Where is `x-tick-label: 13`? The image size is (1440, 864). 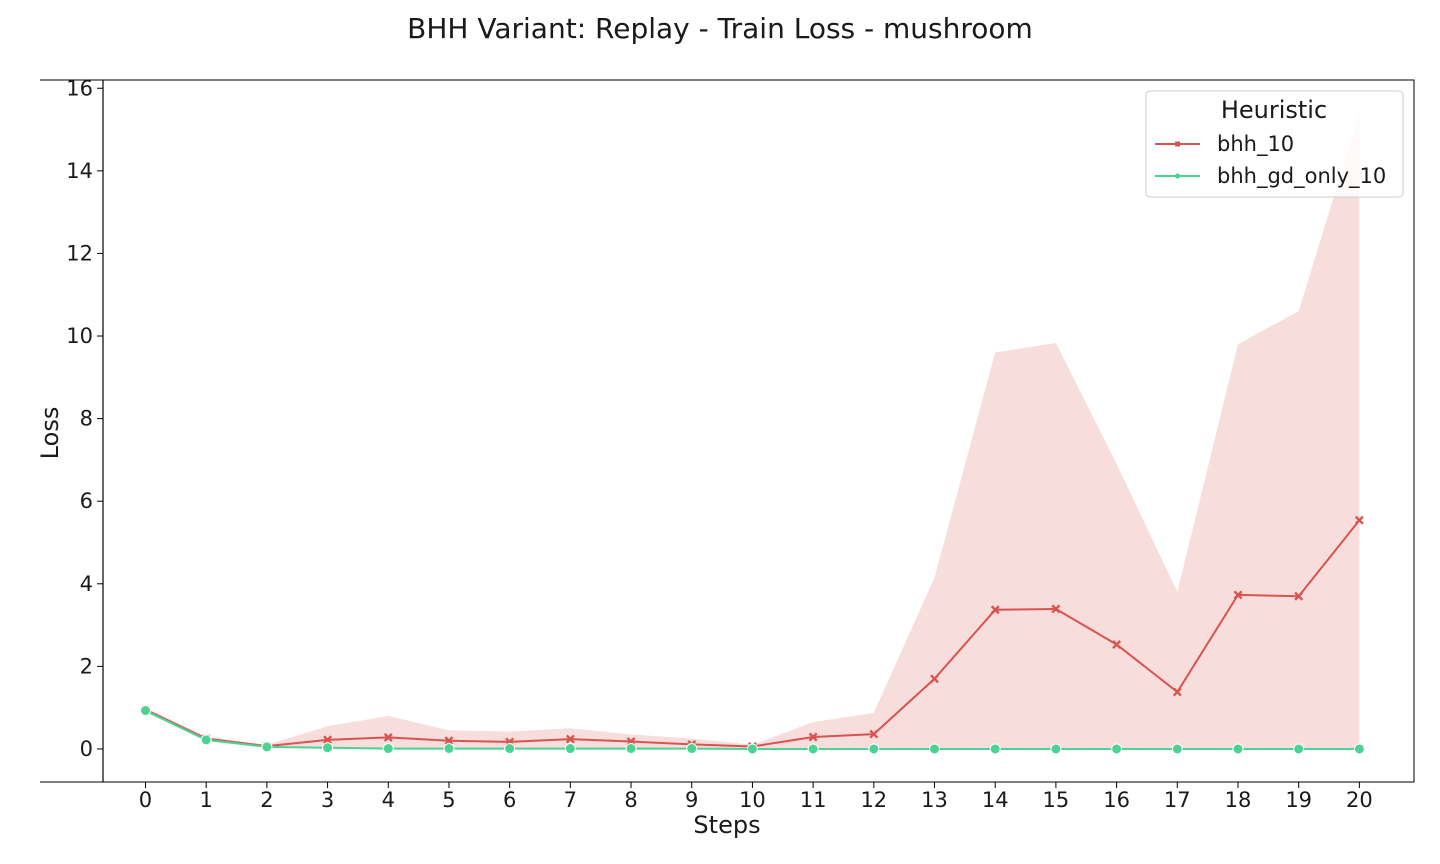
x-tick-label: 13 is located at coordinates (934, 800).